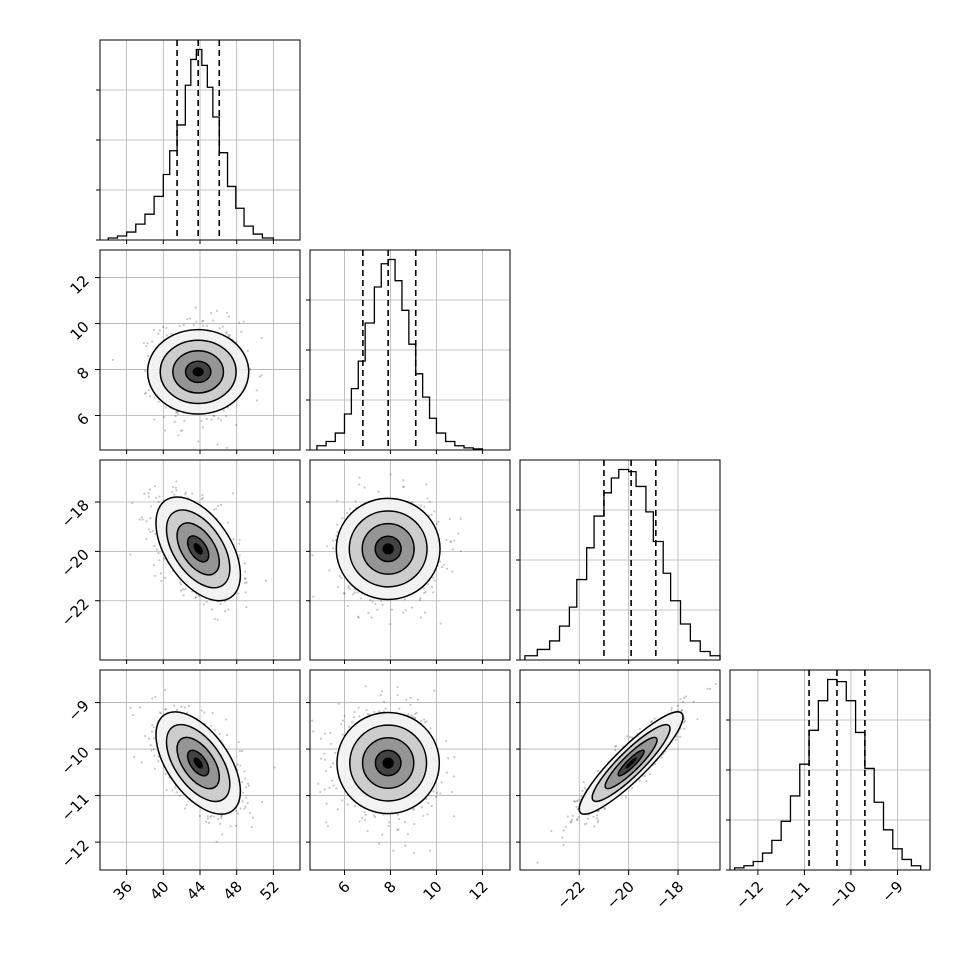  What do you see at coordinates (75, 513) in the screenshot?
I see `y-tick-label-2-2: −18` at bounding box center [75, 513].